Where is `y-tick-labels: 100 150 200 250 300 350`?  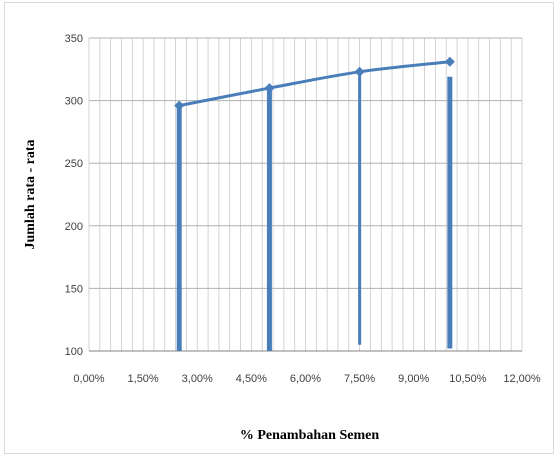
y-tick-labels: 100 150 200 250 300 350 is located at coordinates (74, 195).